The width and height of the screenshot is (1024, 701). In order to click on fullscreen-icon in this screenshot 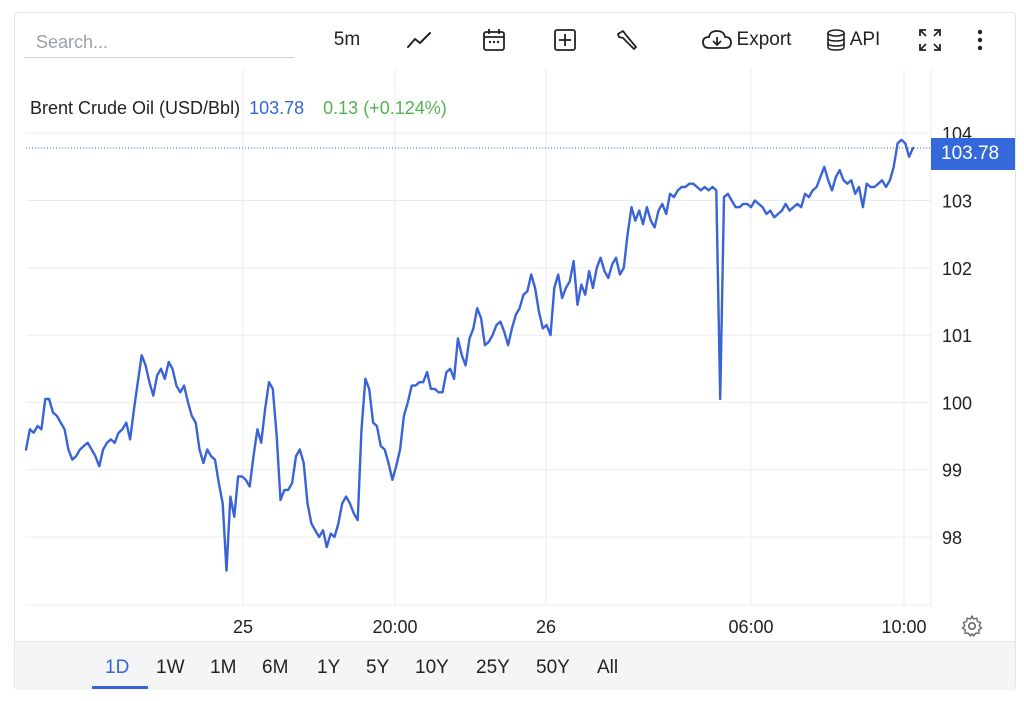, I will do `click(930, 40)`.